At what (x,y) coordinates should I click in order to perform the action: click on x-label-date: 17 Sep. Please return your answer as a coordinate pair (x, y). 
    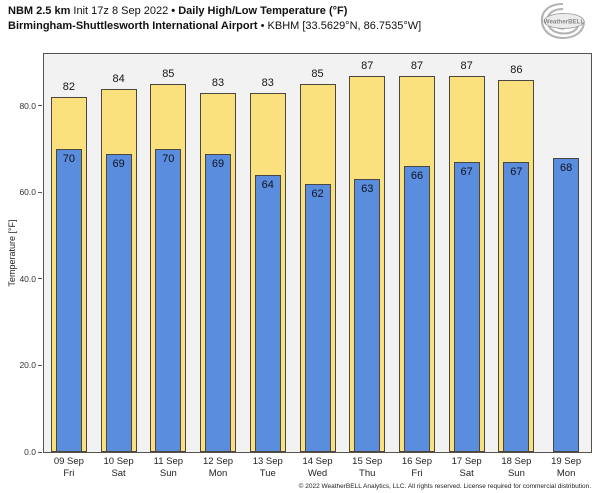
    Looking at the image, I should click on (466, 461).